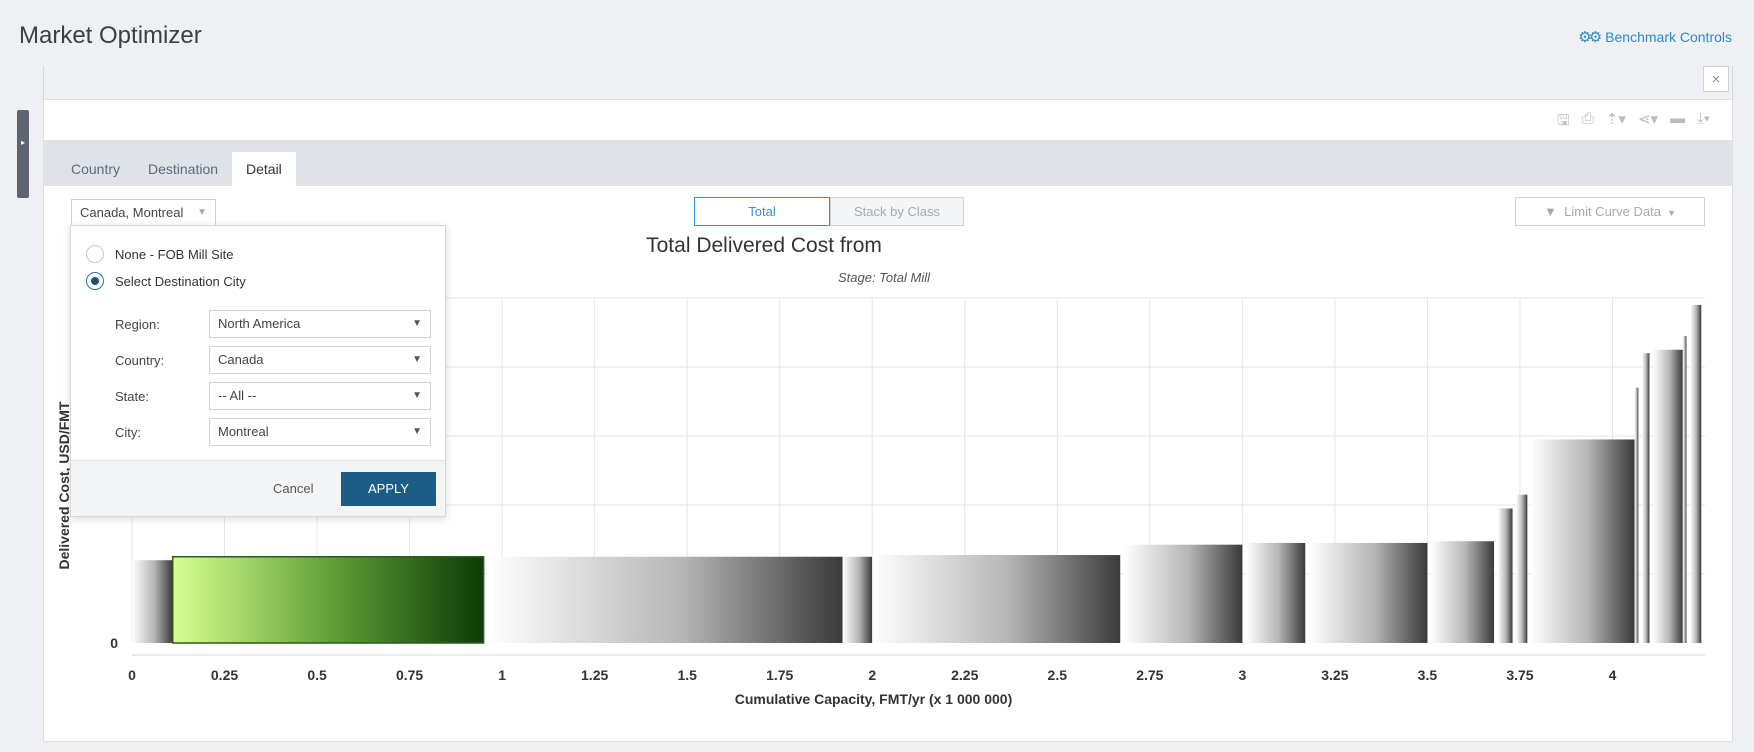  What do you see at coordinates (1334, 675) in the screenshot?
I see `x-tick-label: 3.25` at bounding box center [1334, 675].